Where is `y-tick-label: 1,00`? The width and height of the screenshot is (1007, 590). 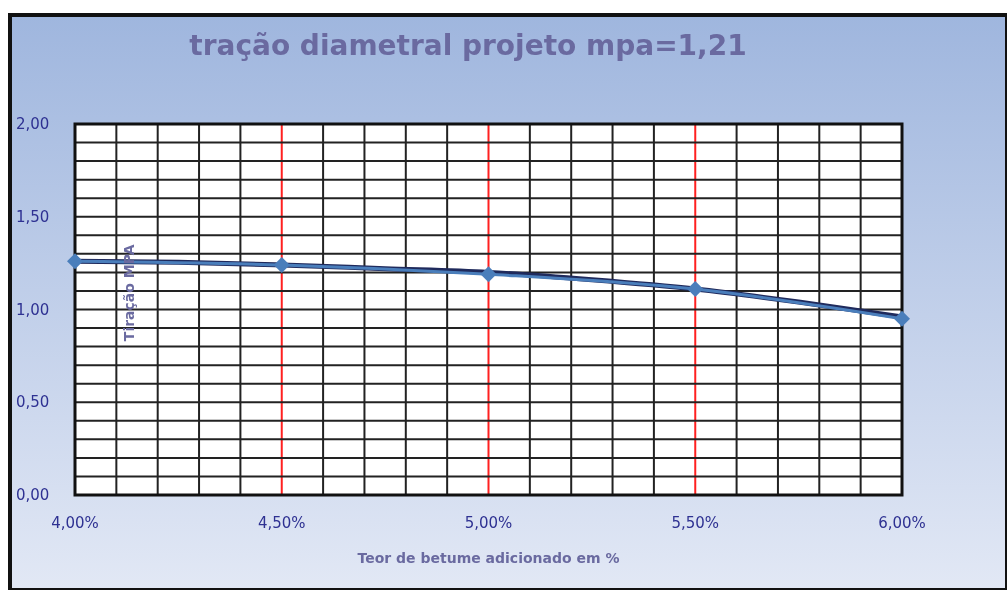
y-tick-label: 1,00 is located at coordinates (33, 309).